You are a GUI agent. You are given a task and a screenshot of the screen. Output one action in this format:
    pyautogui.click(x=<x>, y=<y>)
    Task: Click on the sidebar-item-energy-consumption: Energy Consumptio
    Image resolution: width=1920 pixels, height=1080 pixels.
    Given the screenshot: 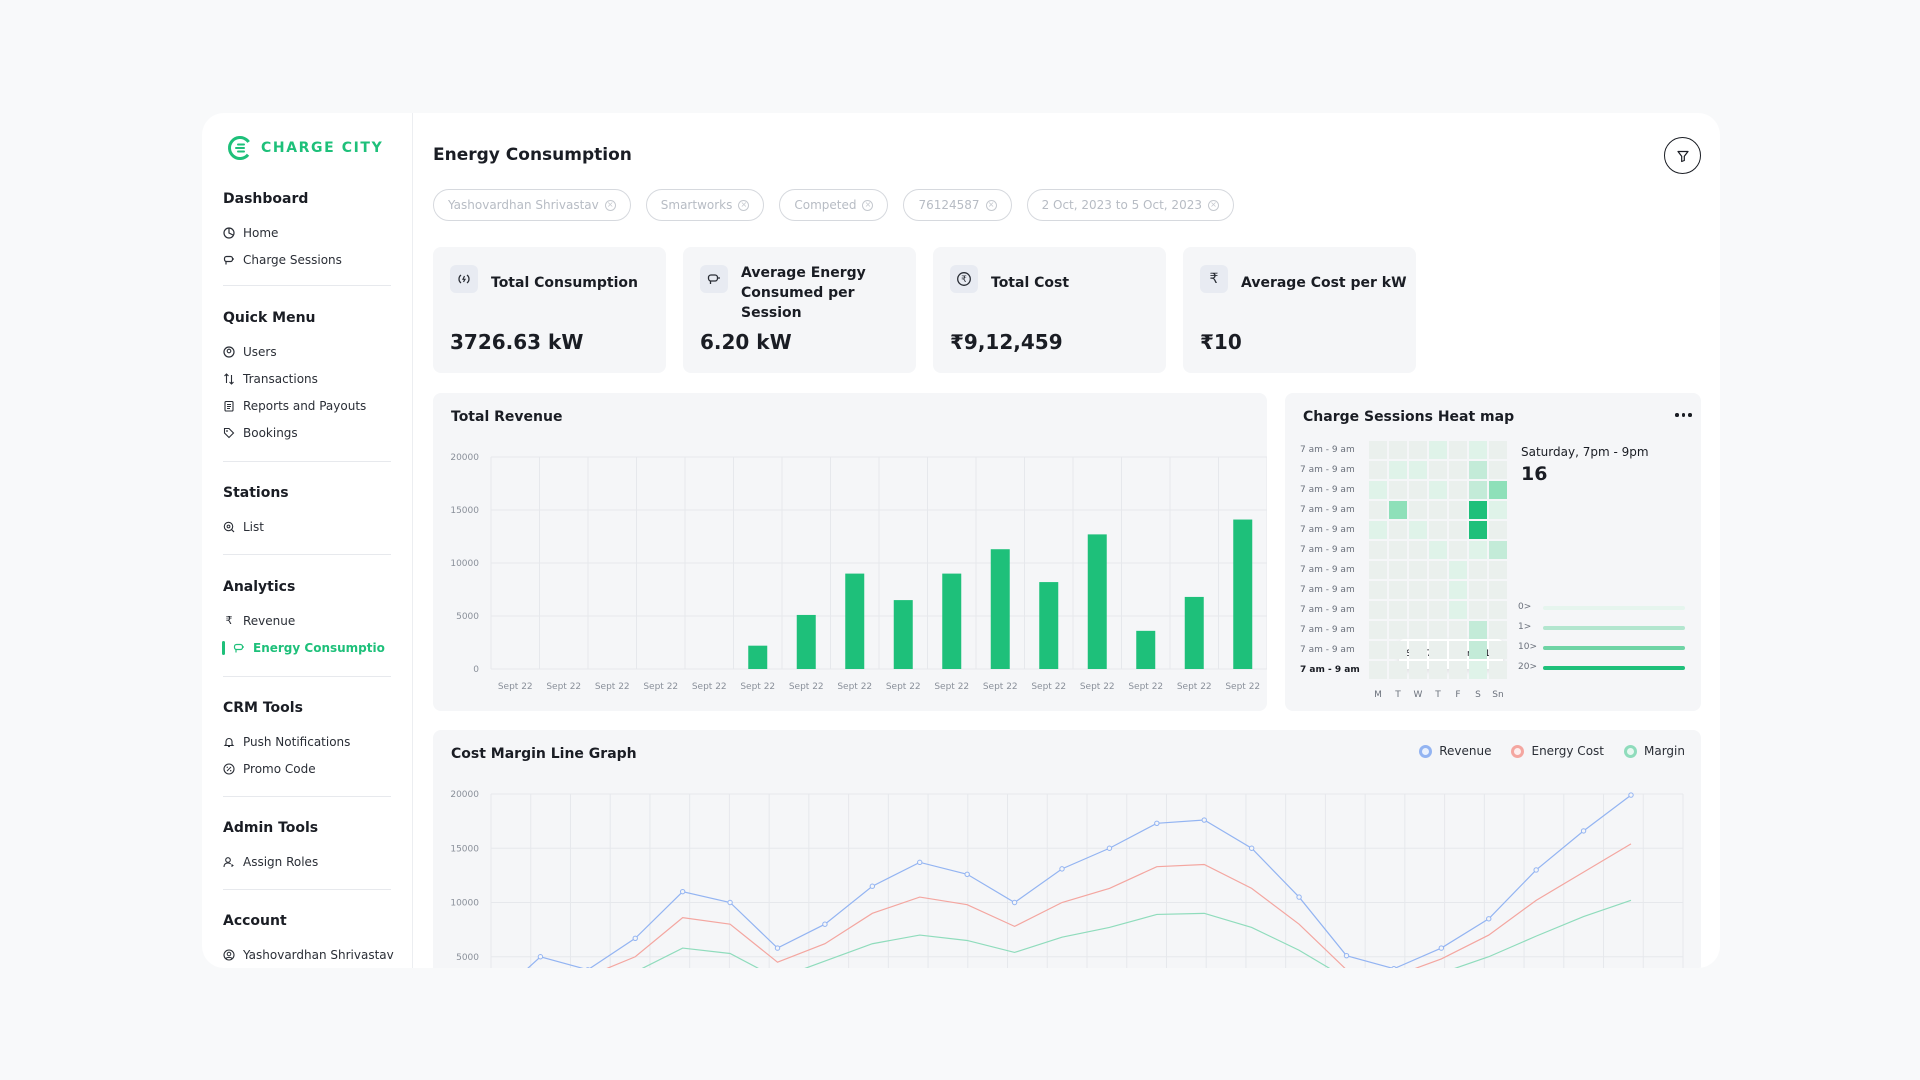 What is the action you would take?
    pyautogui.click(x=306, y=647)
    